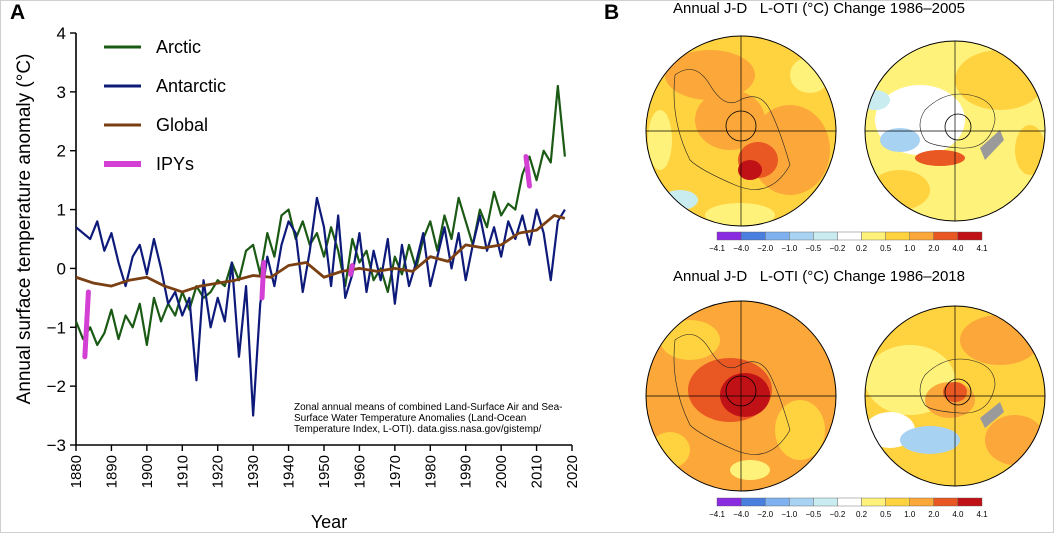 Image resolution: width=1054 pixels, height=533 pixels. Describe the element at coordinates (182, 125) in the screenshot. I see `legend-label-global: Global` at that location.